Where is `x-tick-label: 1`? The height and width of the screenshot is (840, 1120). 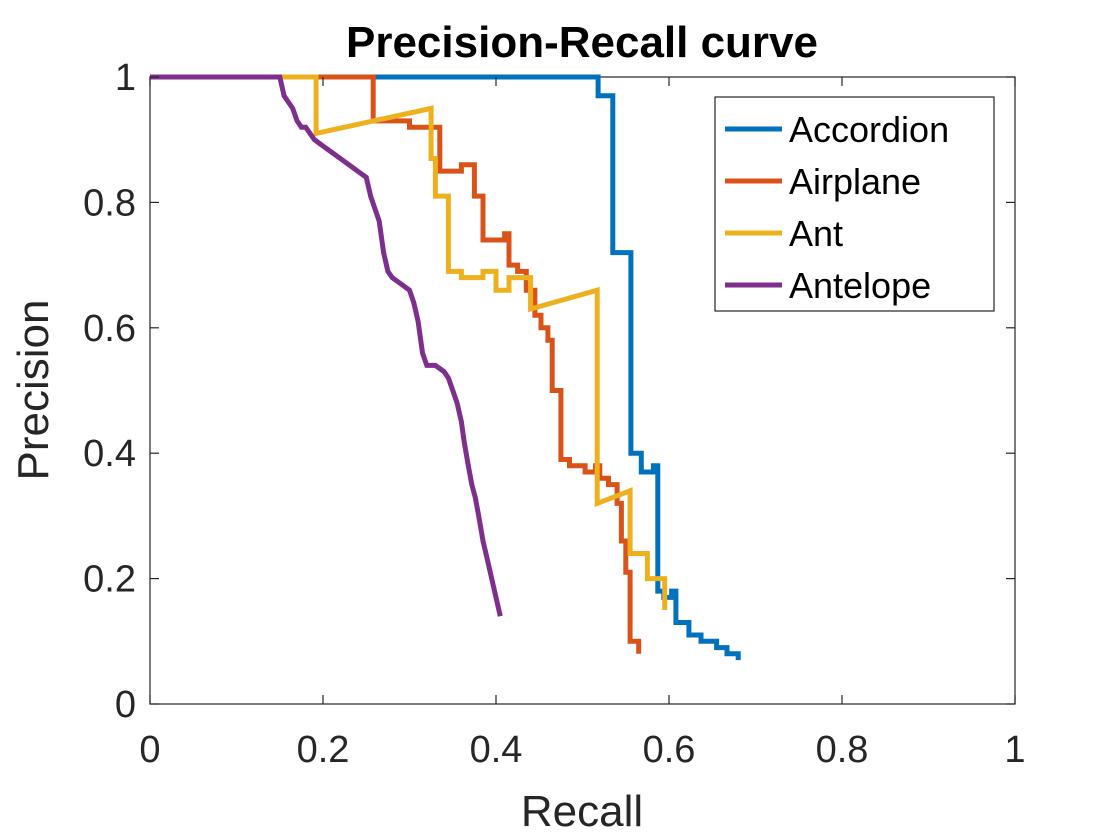
x-tick-label: 1 is located at coordinates (1014, 750).